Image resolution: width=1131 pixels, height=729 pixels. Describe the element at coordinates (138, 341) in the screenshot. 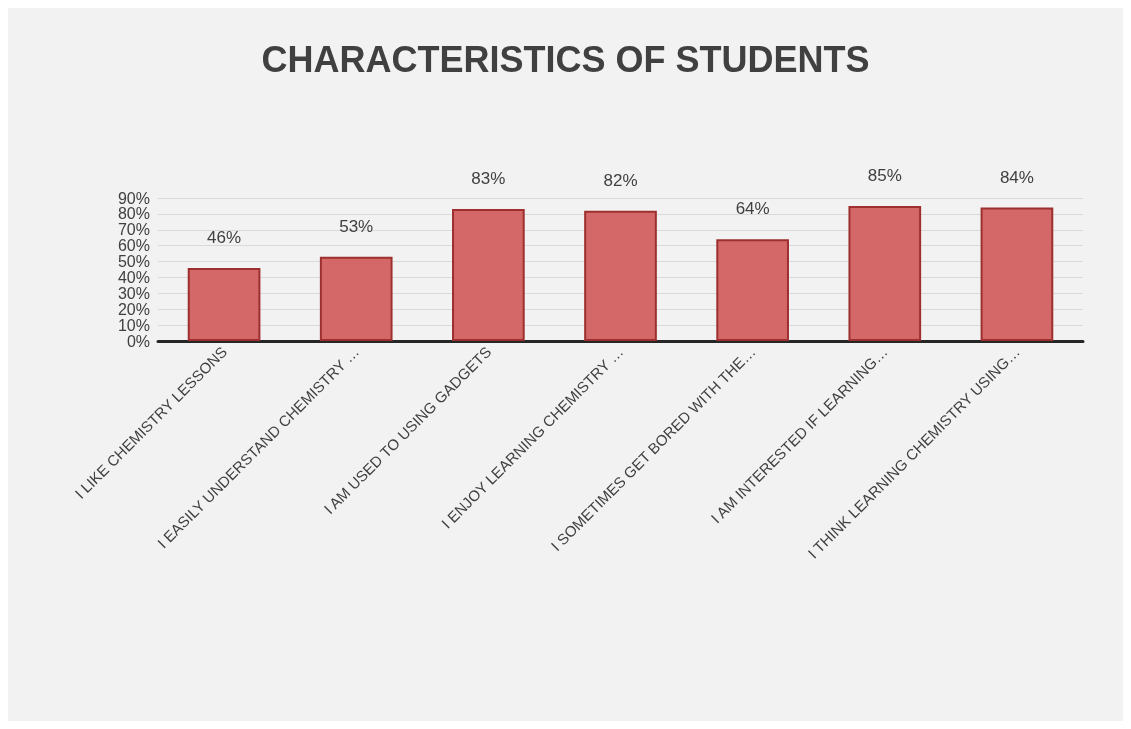

I see `y-tick-label: 0%` at that location.